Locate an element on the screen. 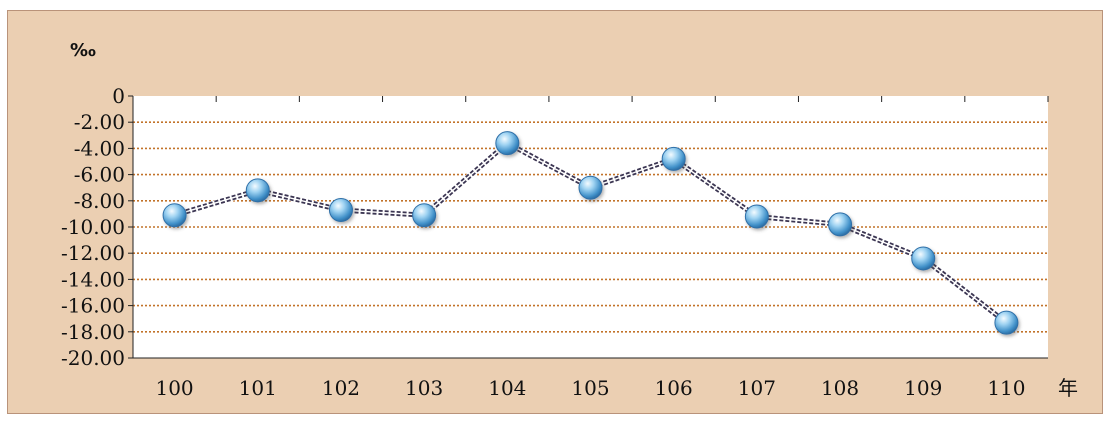 The width and height of the screenshot is (1113, 421). x-tick-label: 101 is located at coordinates (258, 388).